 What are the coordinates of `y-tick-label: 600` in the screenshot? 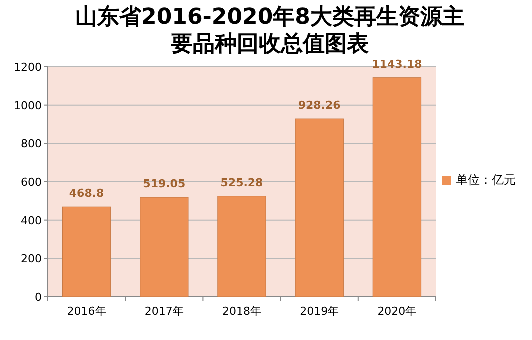 It's located at (31, 182).